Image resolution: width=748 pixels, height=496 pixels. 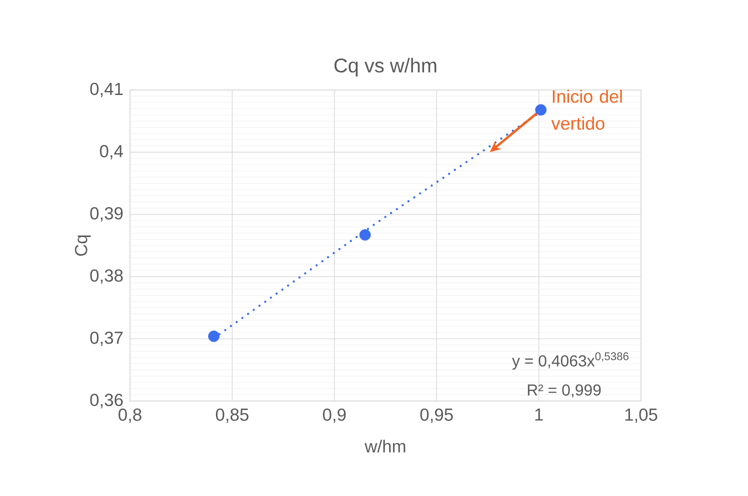 What do you see at coordinates (586, 110) in the screenshot?
I see `annotation: Inicio del vertido` at bounding box center [586, 110].